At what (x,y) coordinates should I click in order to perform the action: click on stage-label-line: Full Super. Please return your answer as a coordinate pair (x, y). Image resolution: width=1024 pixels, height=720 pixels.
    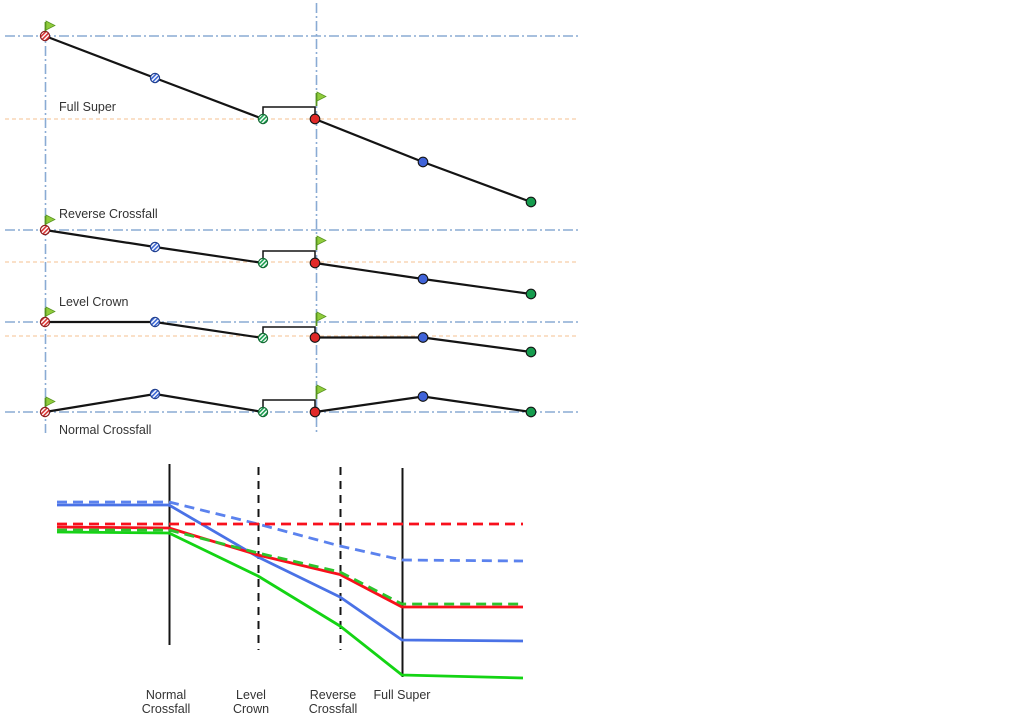
    Looking at the image, I should click on (402, 695).